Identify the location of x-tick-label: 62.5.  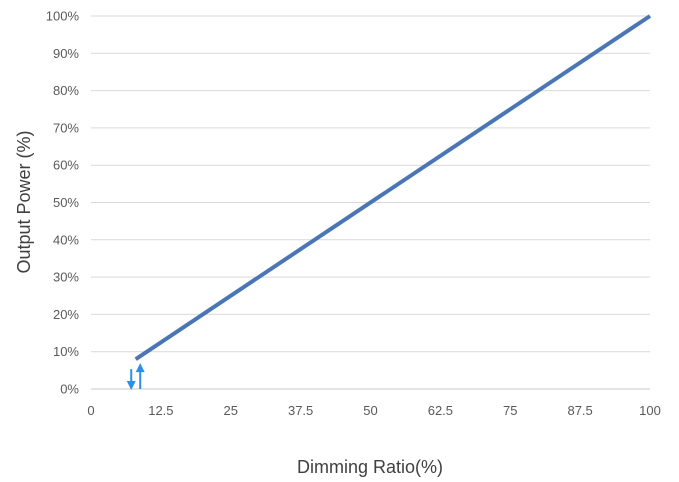
(440, 410).